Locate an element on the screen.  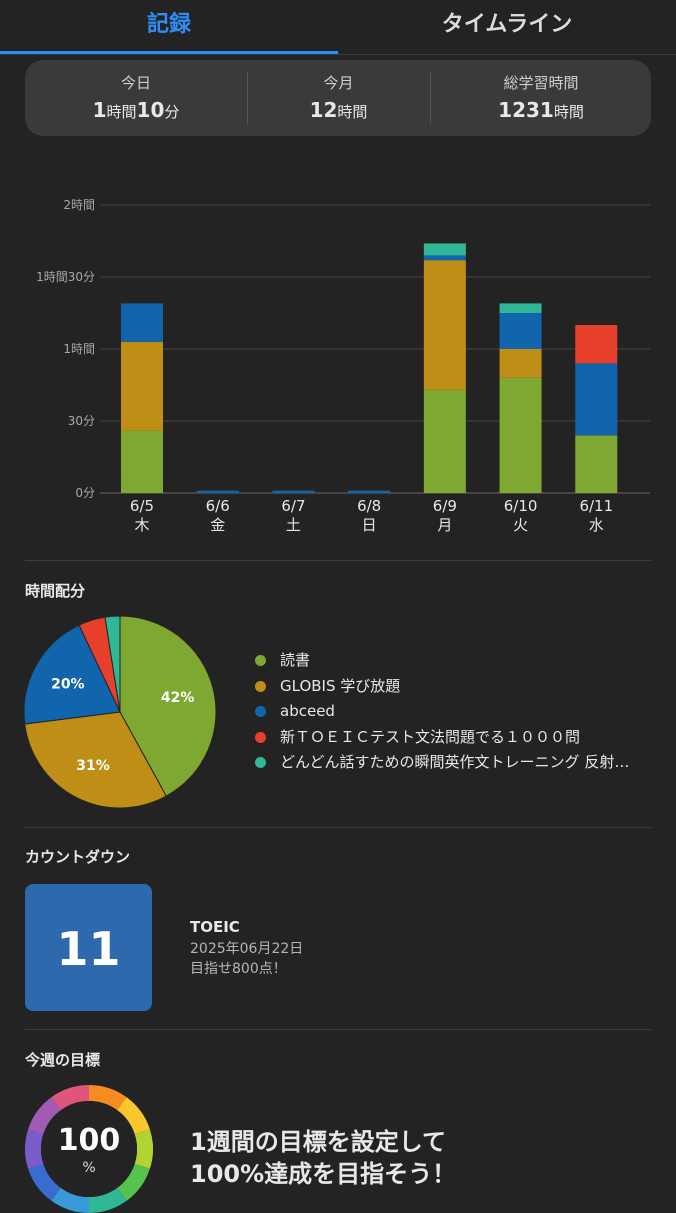
summary-total-label: 総学習時間 is located at coordinates (541, 83).